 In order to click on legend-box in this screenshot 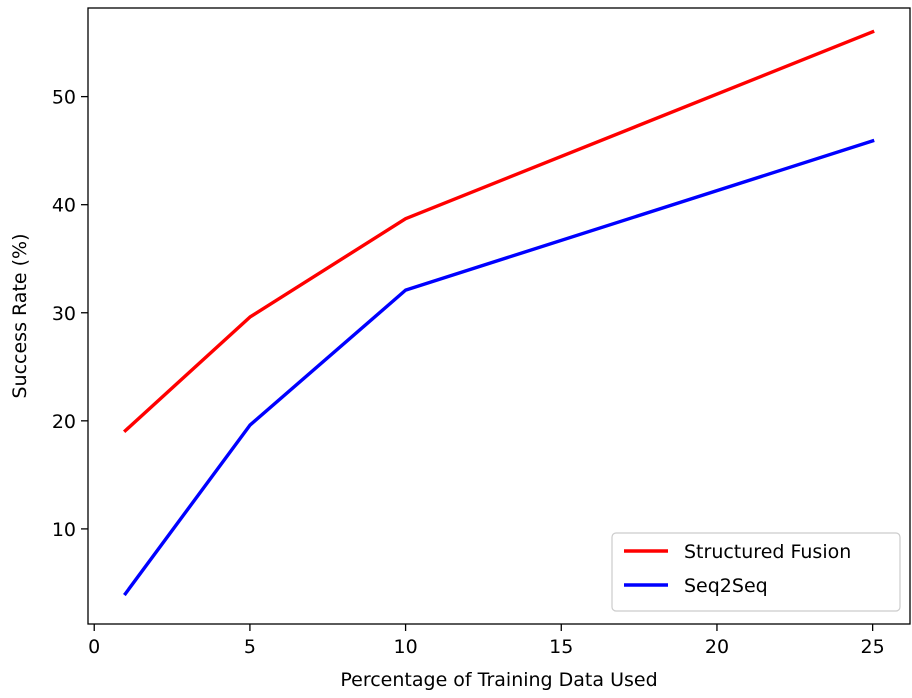, I will do `click(756, 572)`.